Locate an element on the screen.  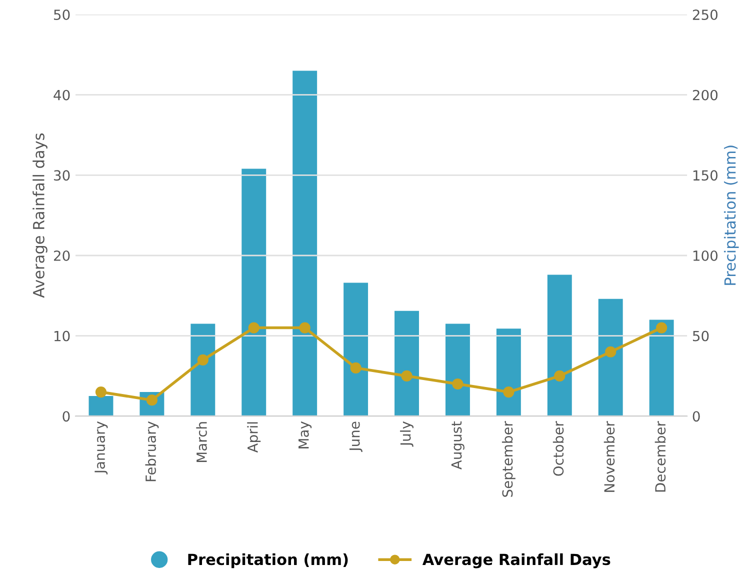
x-tick-label: September is located at coordinates (509, 458).